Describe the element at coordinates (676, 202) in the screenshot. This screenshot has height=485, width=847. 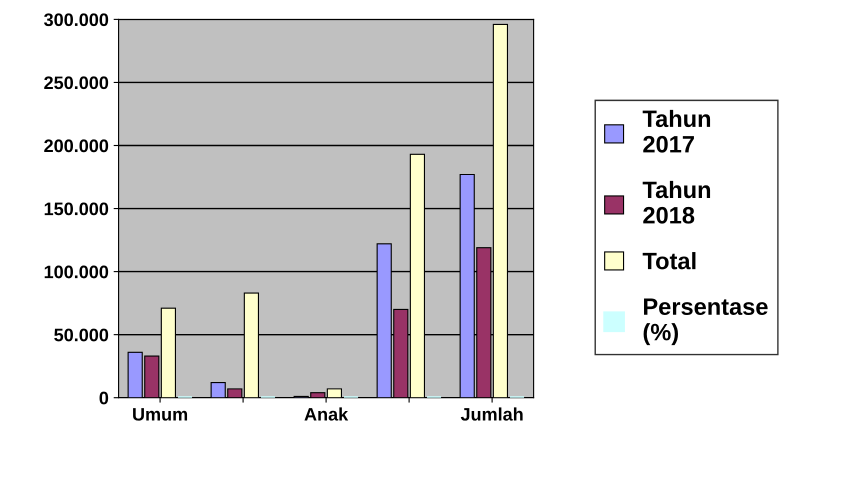
I see `legend-label: Tahun 2018` at that location.